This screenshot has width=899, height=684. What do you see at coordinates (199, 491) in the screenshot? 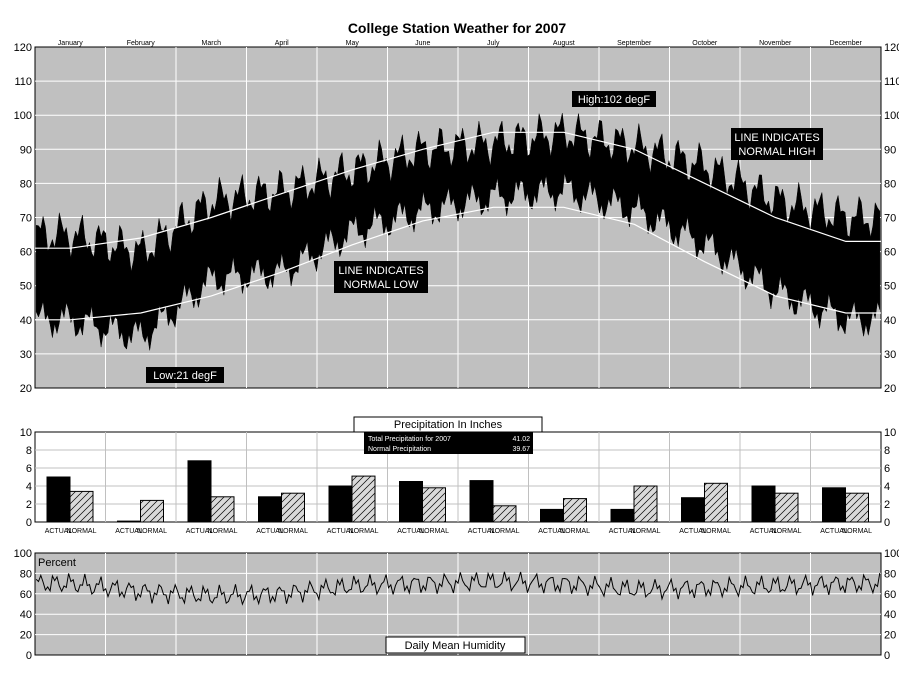
I see `actual-precip-bar-march` at bounding box center [199, 491].